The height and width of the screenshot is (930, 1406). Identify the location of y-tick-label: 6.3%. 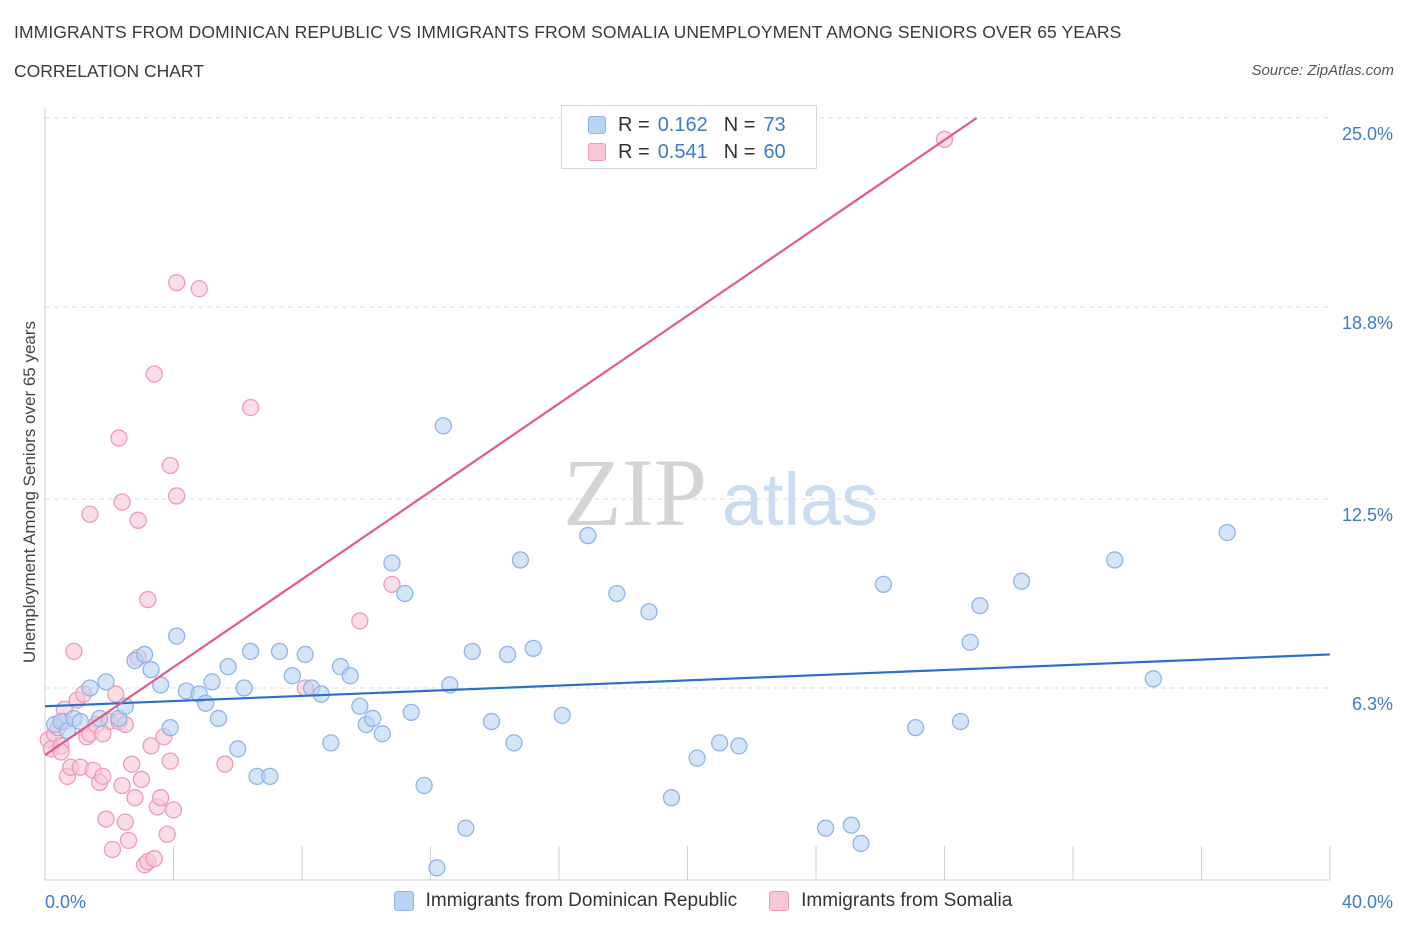
(1372, 704).